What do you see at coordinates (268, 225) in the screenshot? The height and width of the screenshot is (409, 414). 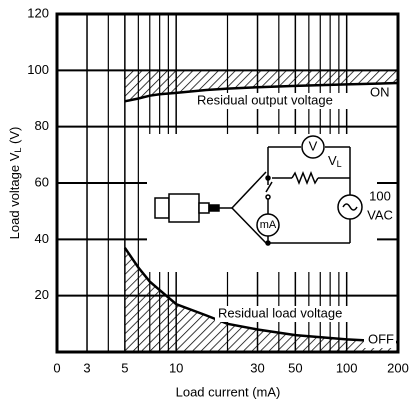 I see `ammeter-label: mA` at bounding box center [268, 225].